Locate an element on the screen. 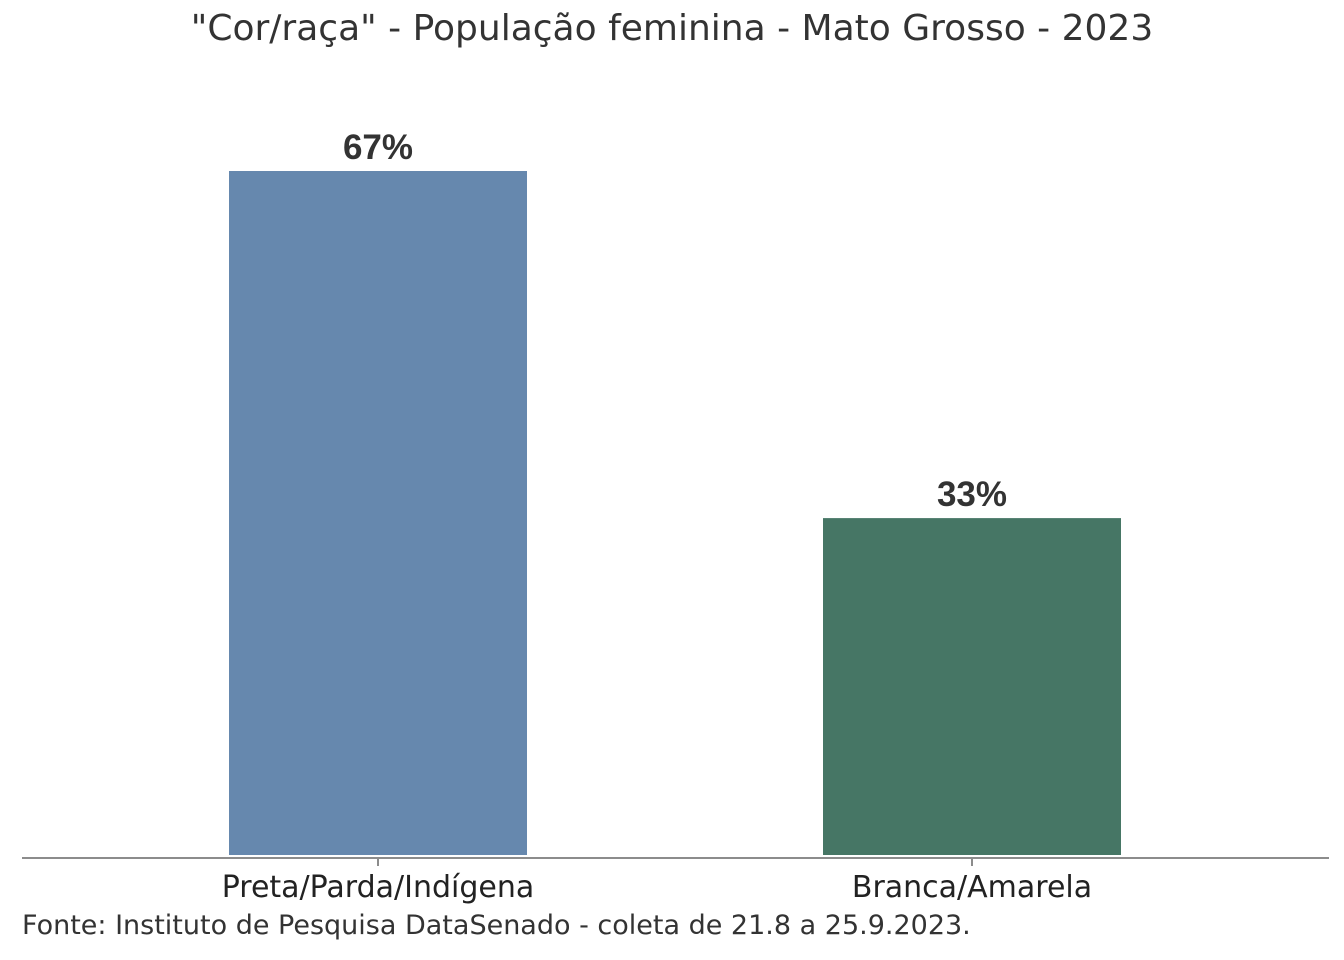  x-axis-ticks is located at coordinates (675, 862).